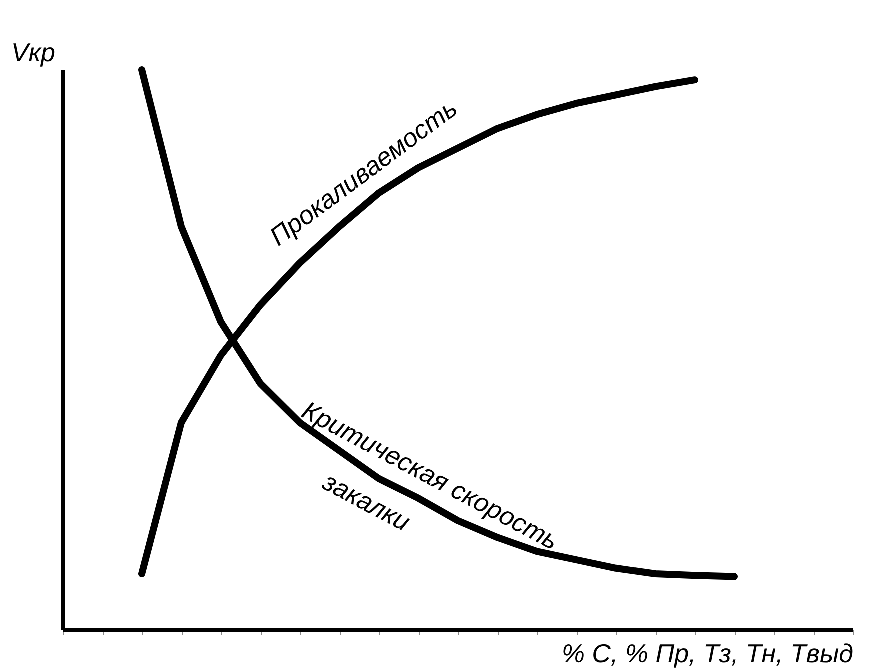 This screenshot has width=886, height=669. I want to click on y-axis-title: Vкр, so click(33, 53).